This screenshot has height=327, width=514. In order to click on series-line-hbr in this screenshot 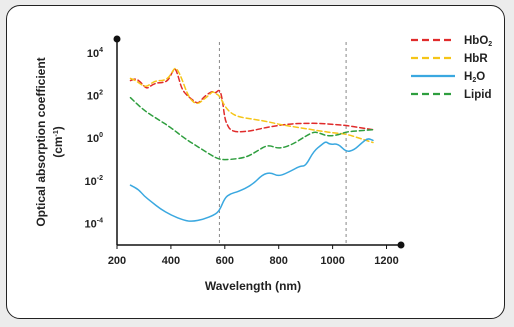, I will do `click(251, 105)`.